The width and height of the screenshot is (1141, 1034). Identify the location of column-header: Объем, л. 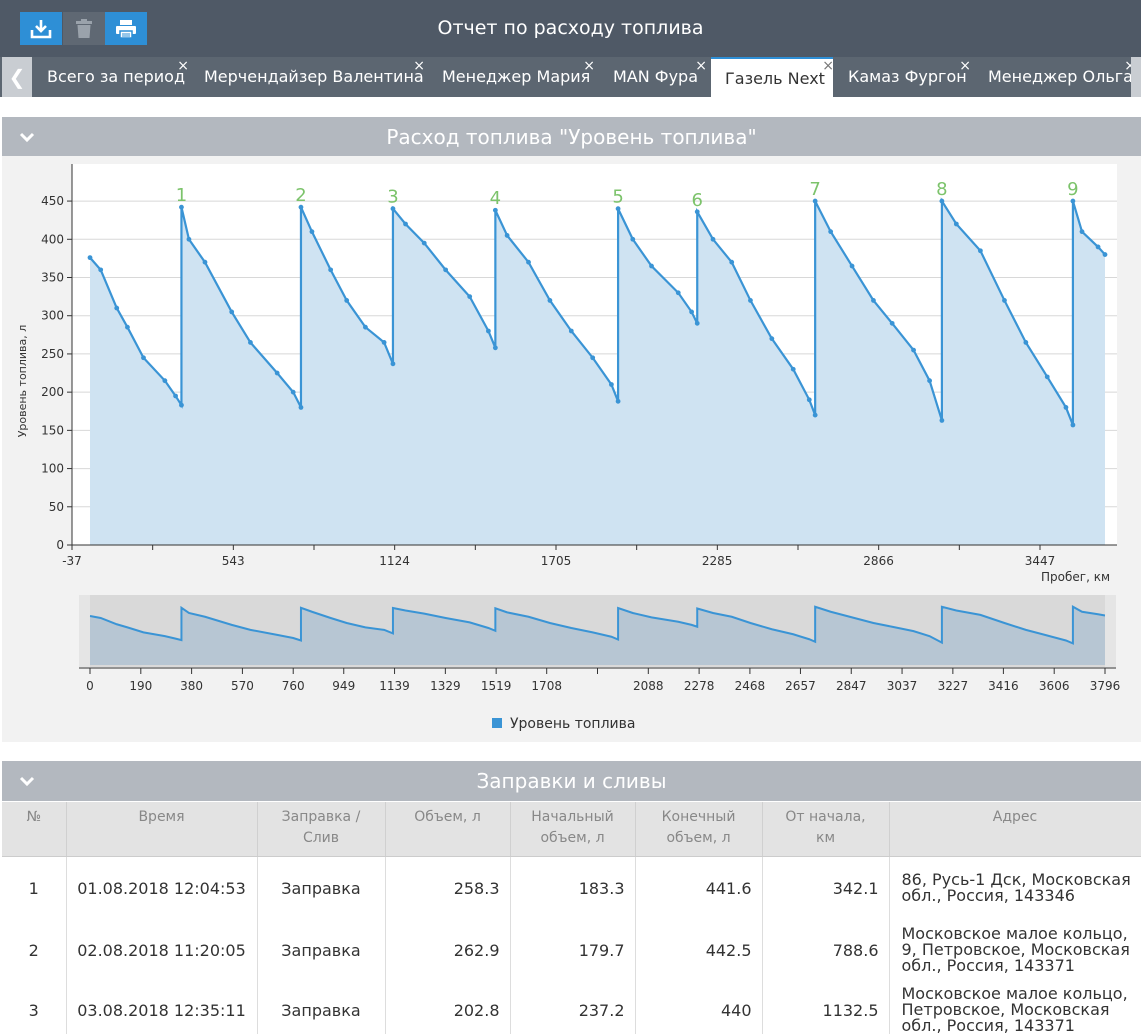
(448, 829).